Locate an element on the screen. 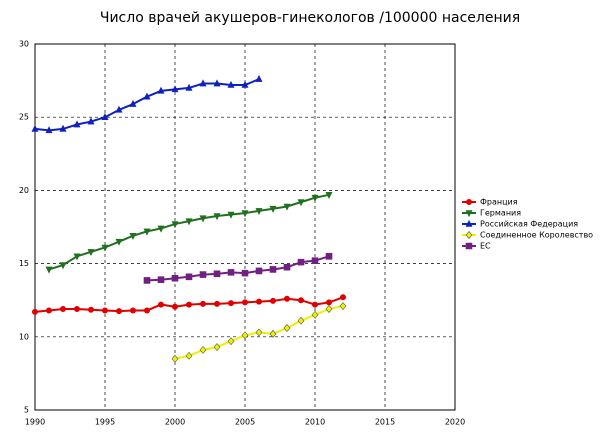 The image size is (600, 439). y-tick-label: 15 is located at coordinates (24, 263).